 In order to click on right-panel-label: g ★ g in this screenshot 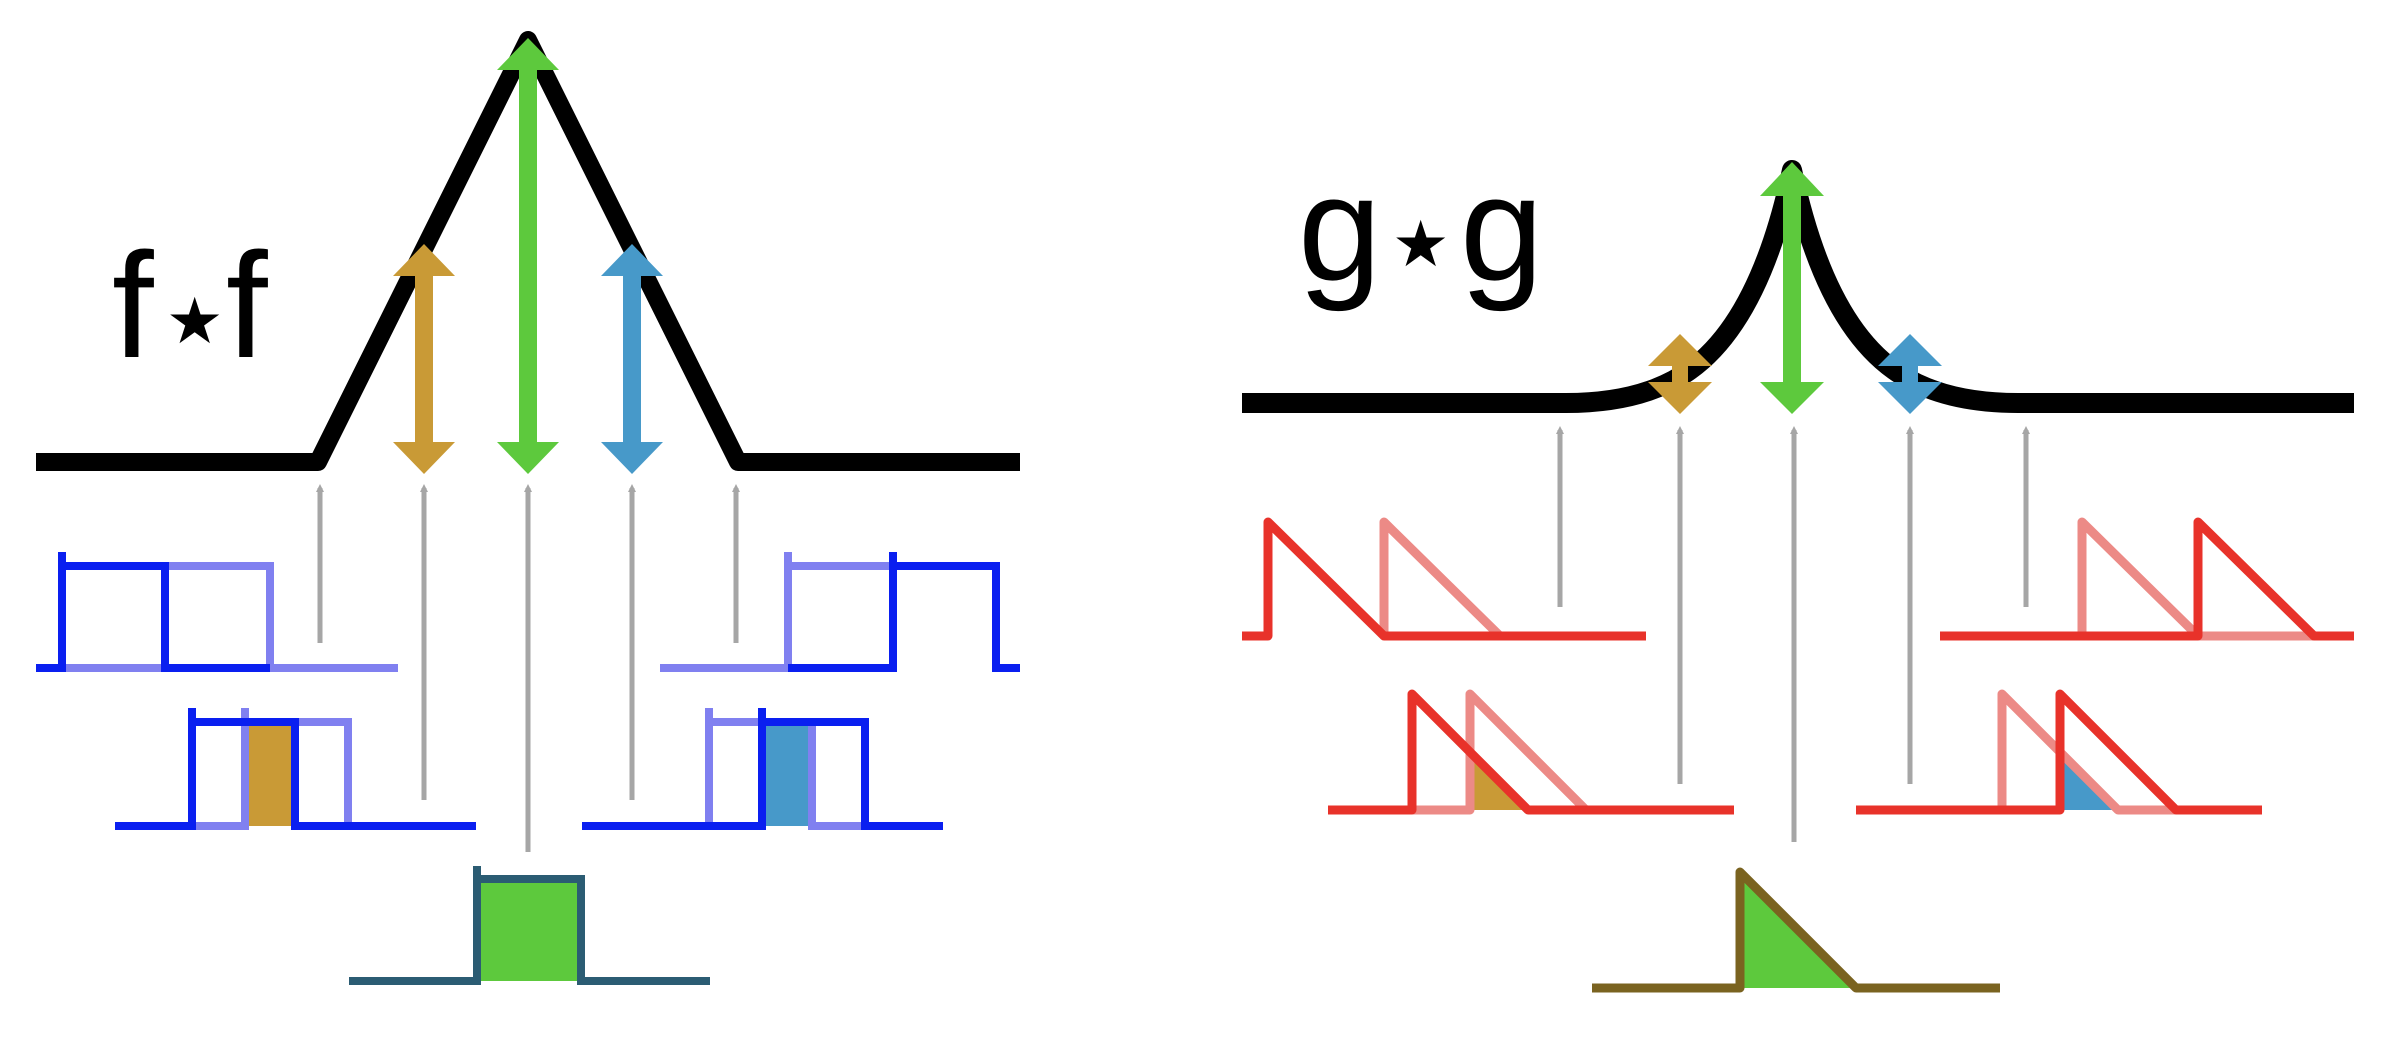, I will do `click(1420, 228)`.